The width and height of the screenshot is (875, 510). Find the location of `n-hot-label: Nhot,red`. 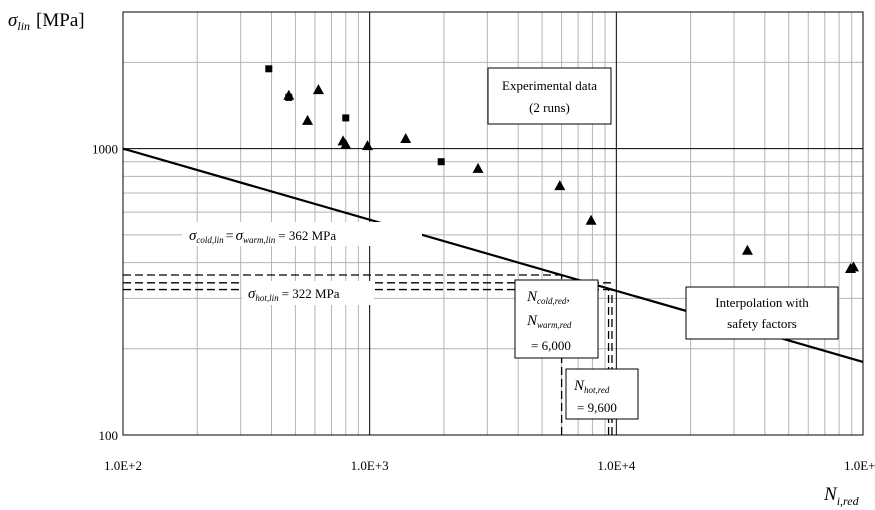

n-hot-label: Nhot,red is located at coordinates (591, 386).